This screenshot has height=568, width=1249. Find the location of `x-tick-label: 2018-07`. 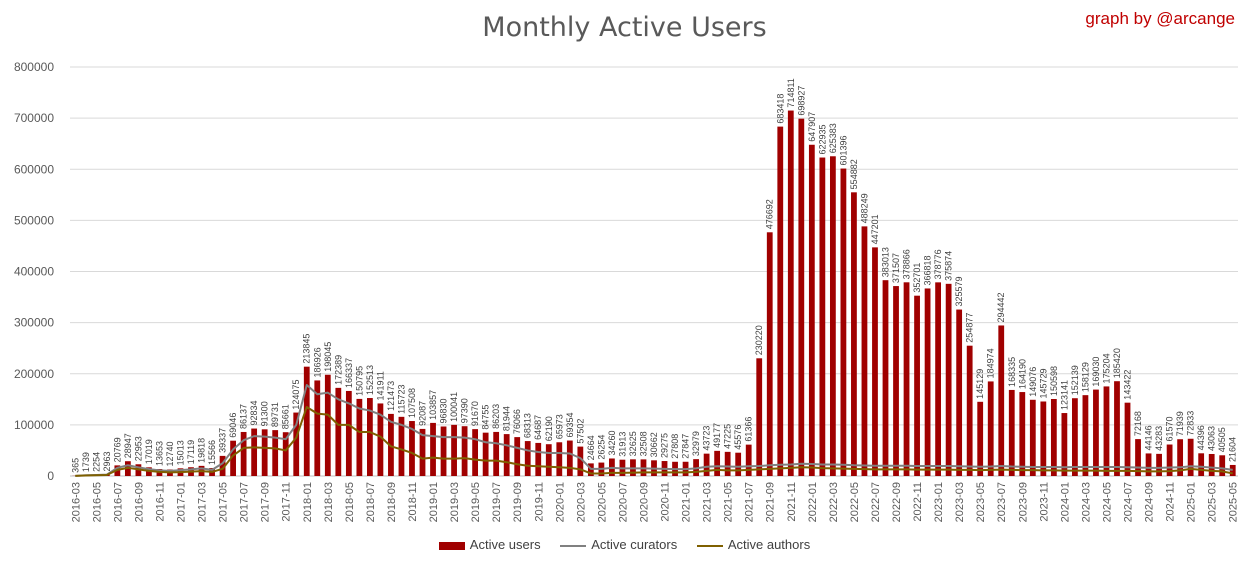

x-tick-label: 2018-07 is located at coordinates (371, 502).